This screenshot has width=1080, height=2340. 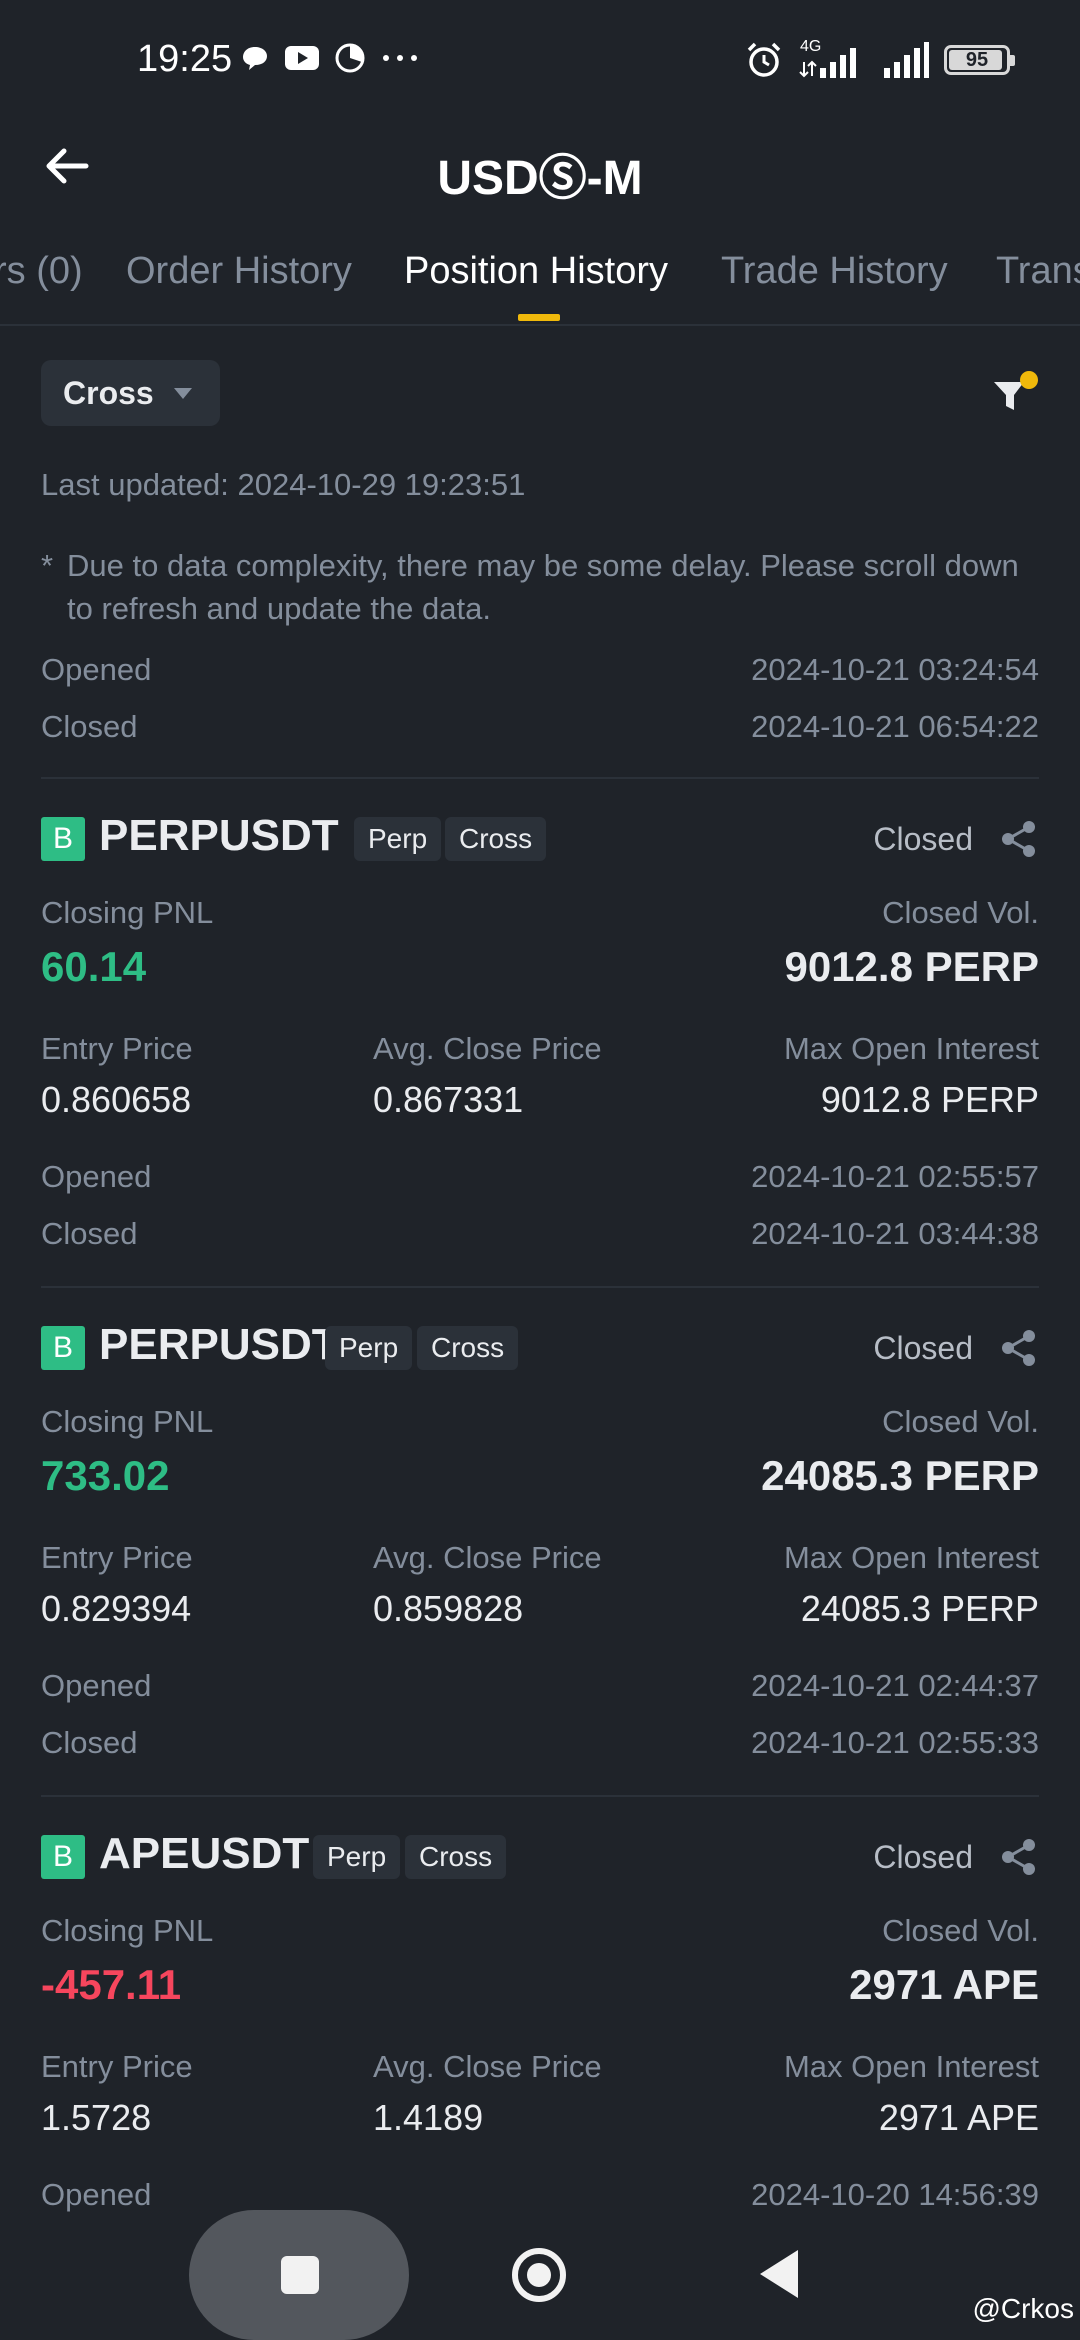 What do you see at coordinates (895, 669) in the screenshot?
I see `opened-time: 2024-10-21 03:24:54` at bounding box center [895, 669].